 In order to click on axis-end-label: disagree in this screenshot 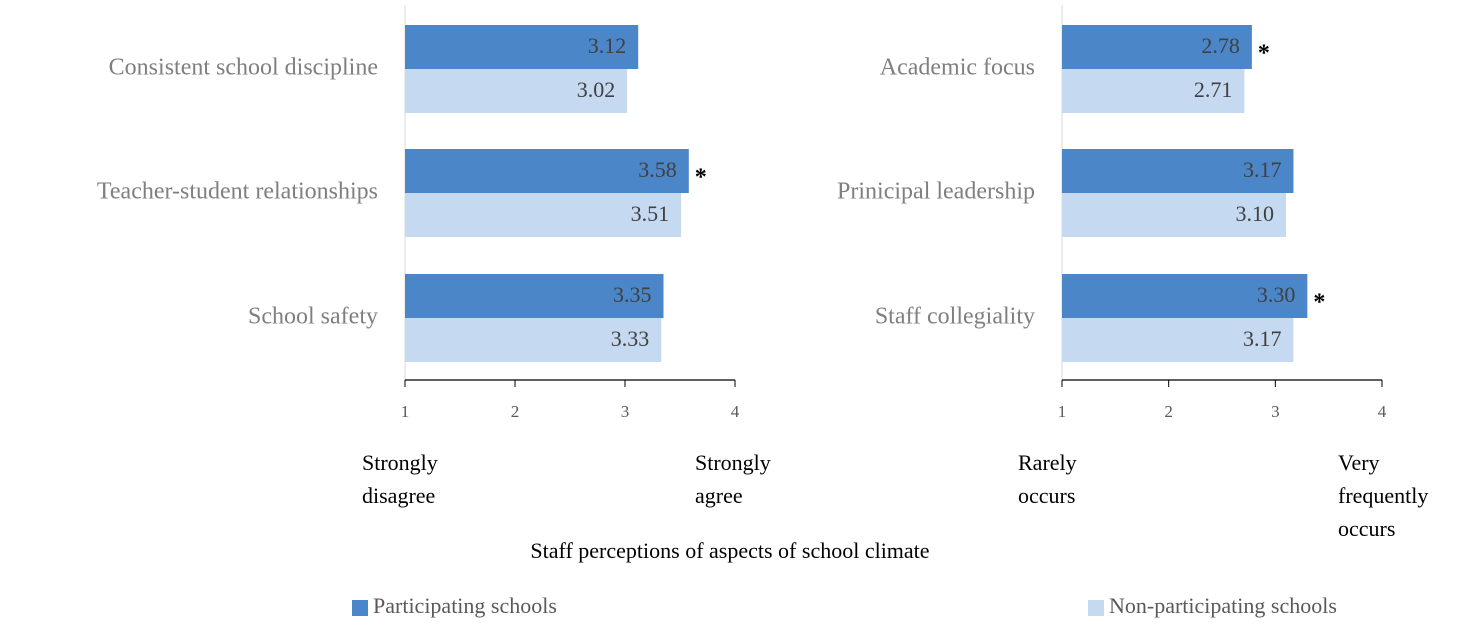, I will do `click(398, 495)`.